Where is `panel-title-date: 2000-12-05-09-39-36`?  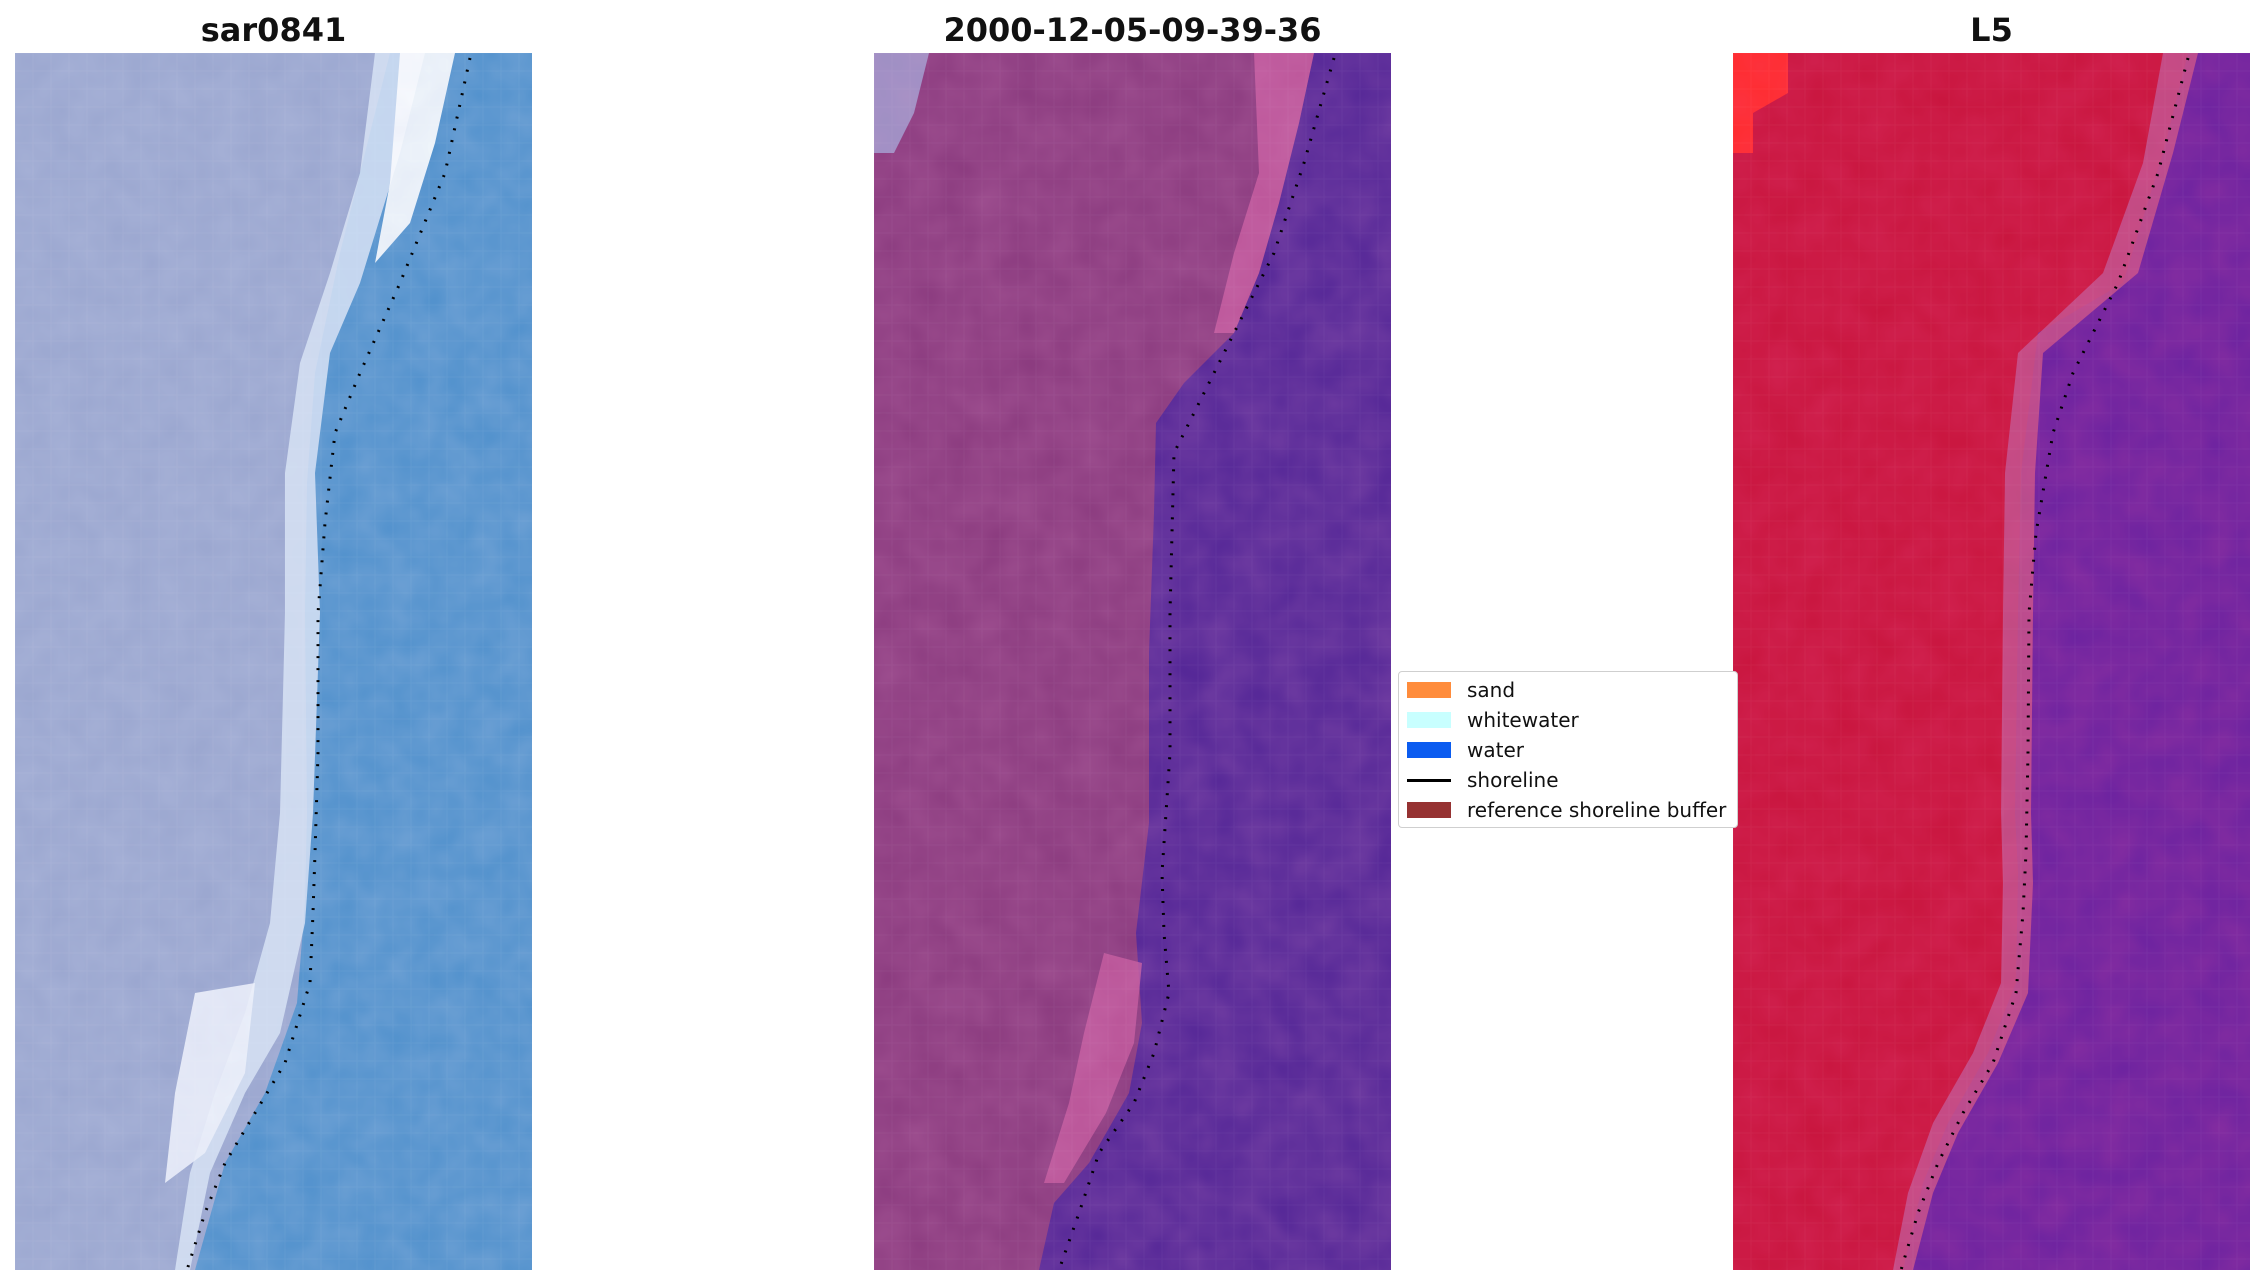
panel-title-date: 2000-12-05-09-39-36 is located at coordinates (1132, 30).